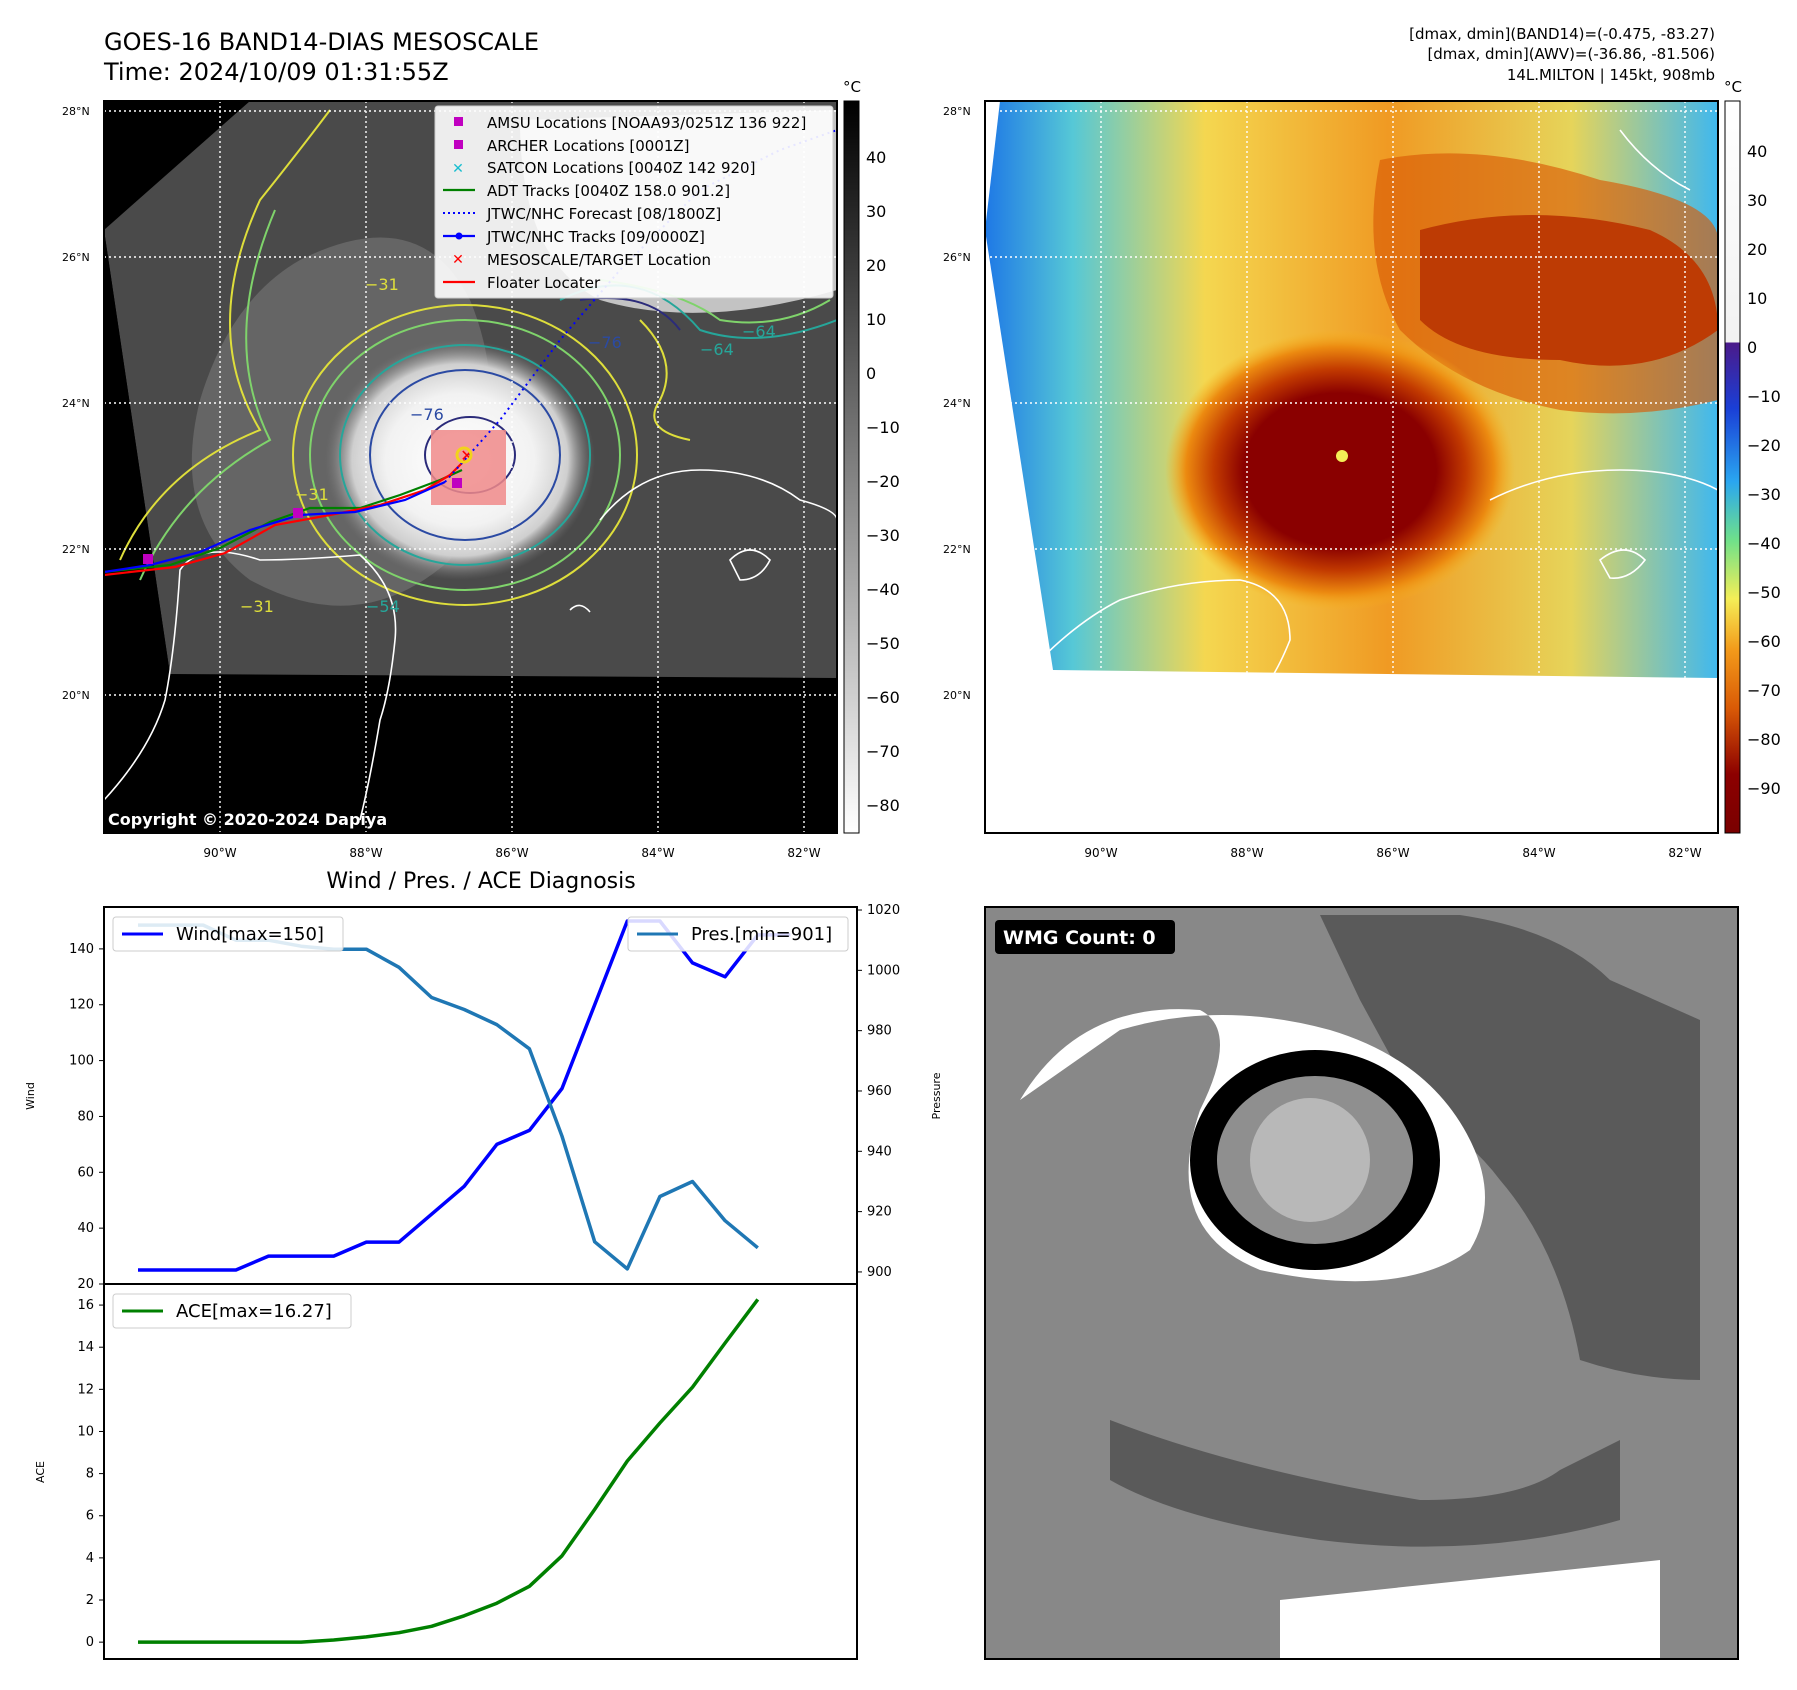 Image resolution: width=1797 pixels, height=1690 pixels. Describe the element at coordinates (936, 1095) in the screenshot. I see `pressure-axis-label: Pressure` at that location.